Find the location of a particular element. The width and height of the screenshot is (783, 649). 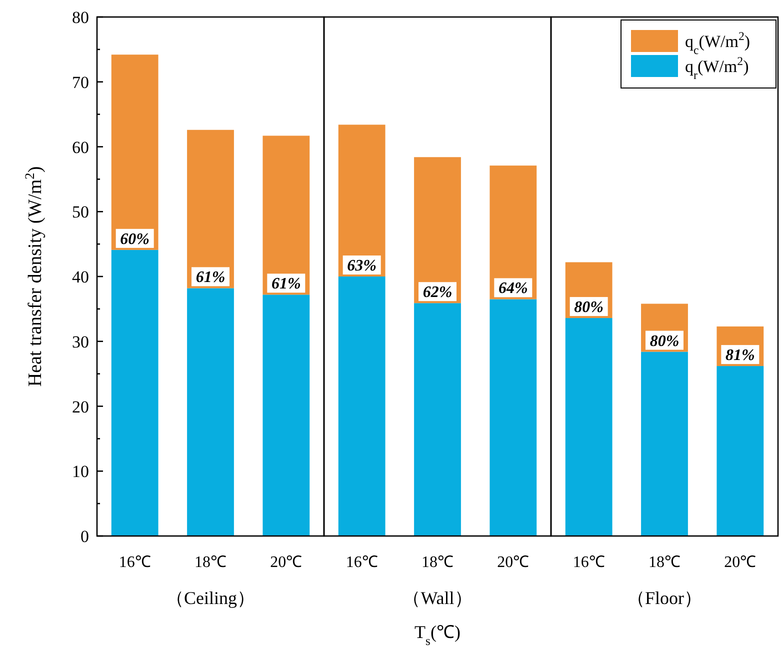

y-tick-label: 0 is located at coordinates (84, 536).